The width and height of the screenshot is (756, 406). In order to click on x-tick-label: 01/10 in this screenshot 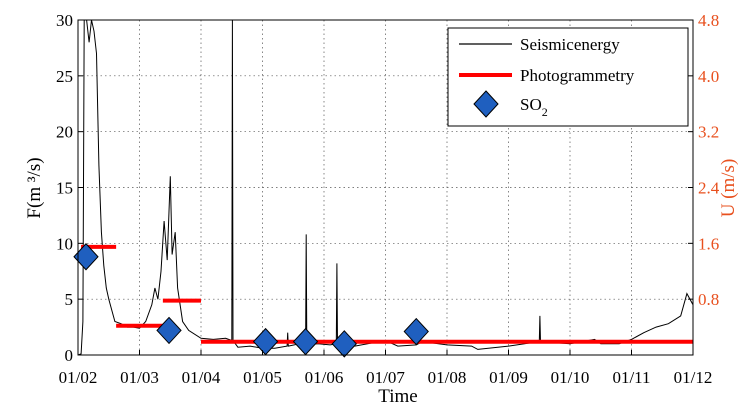, I will do `click(570, 377)`.